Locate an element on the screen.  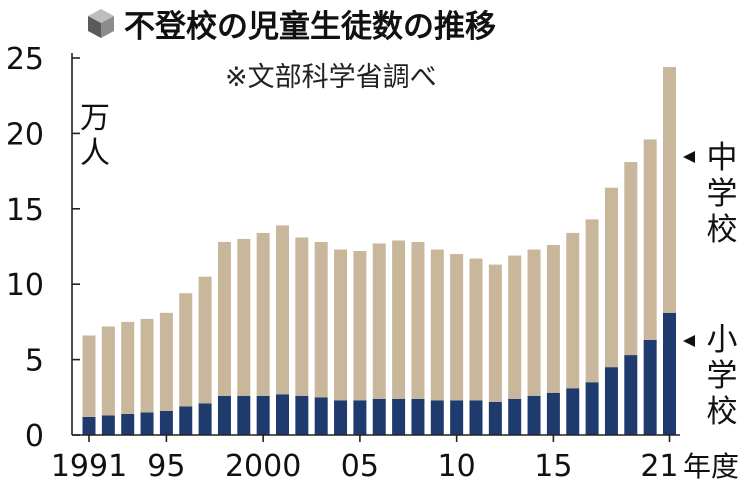
y-axis: 0 5 10 15 20 25 is located at coordinates (43, 248).